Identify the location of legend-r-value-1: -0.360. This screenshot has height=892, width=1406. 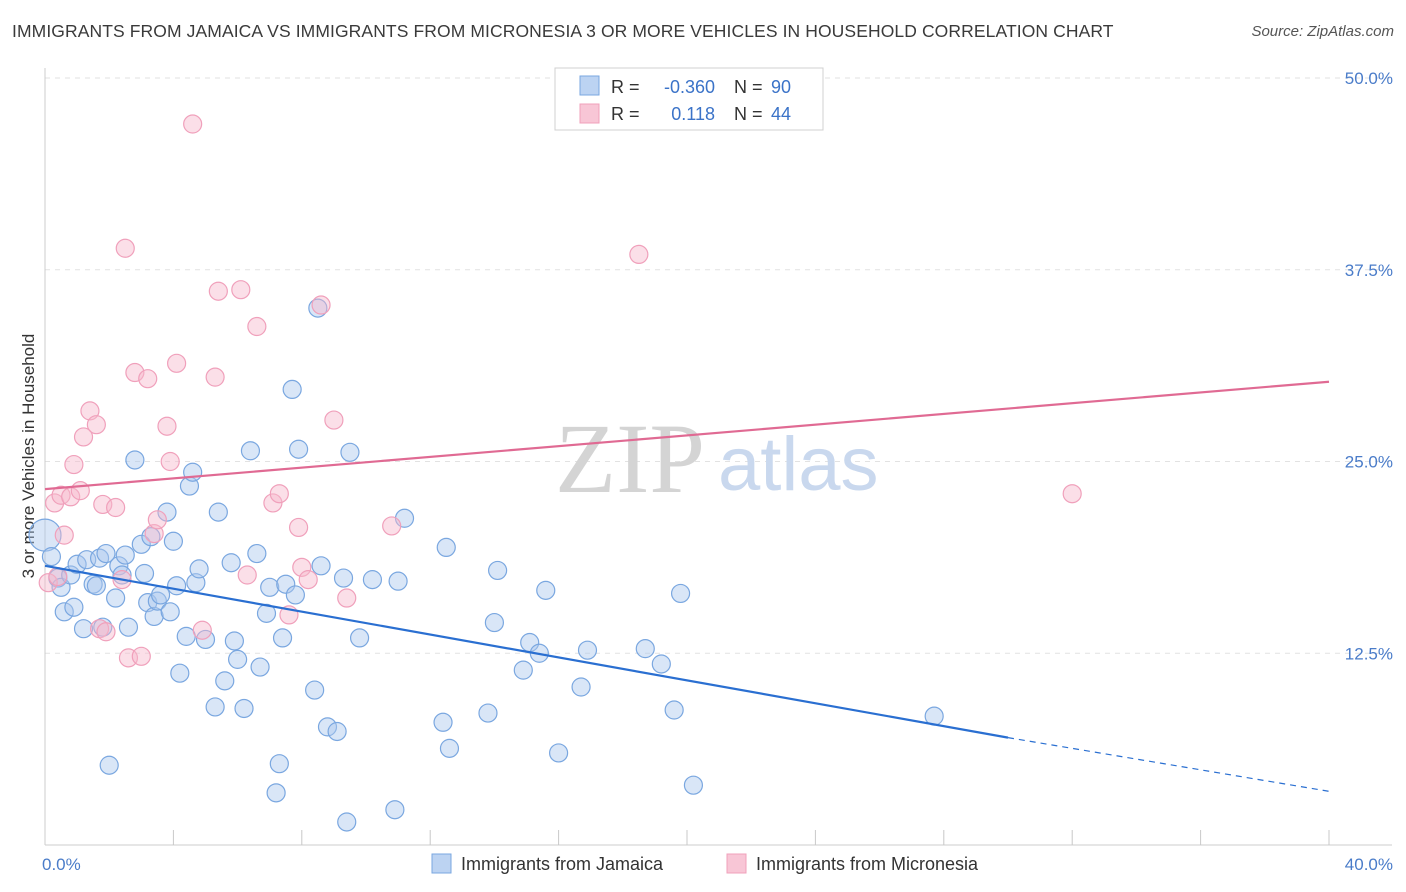
(689, 87).